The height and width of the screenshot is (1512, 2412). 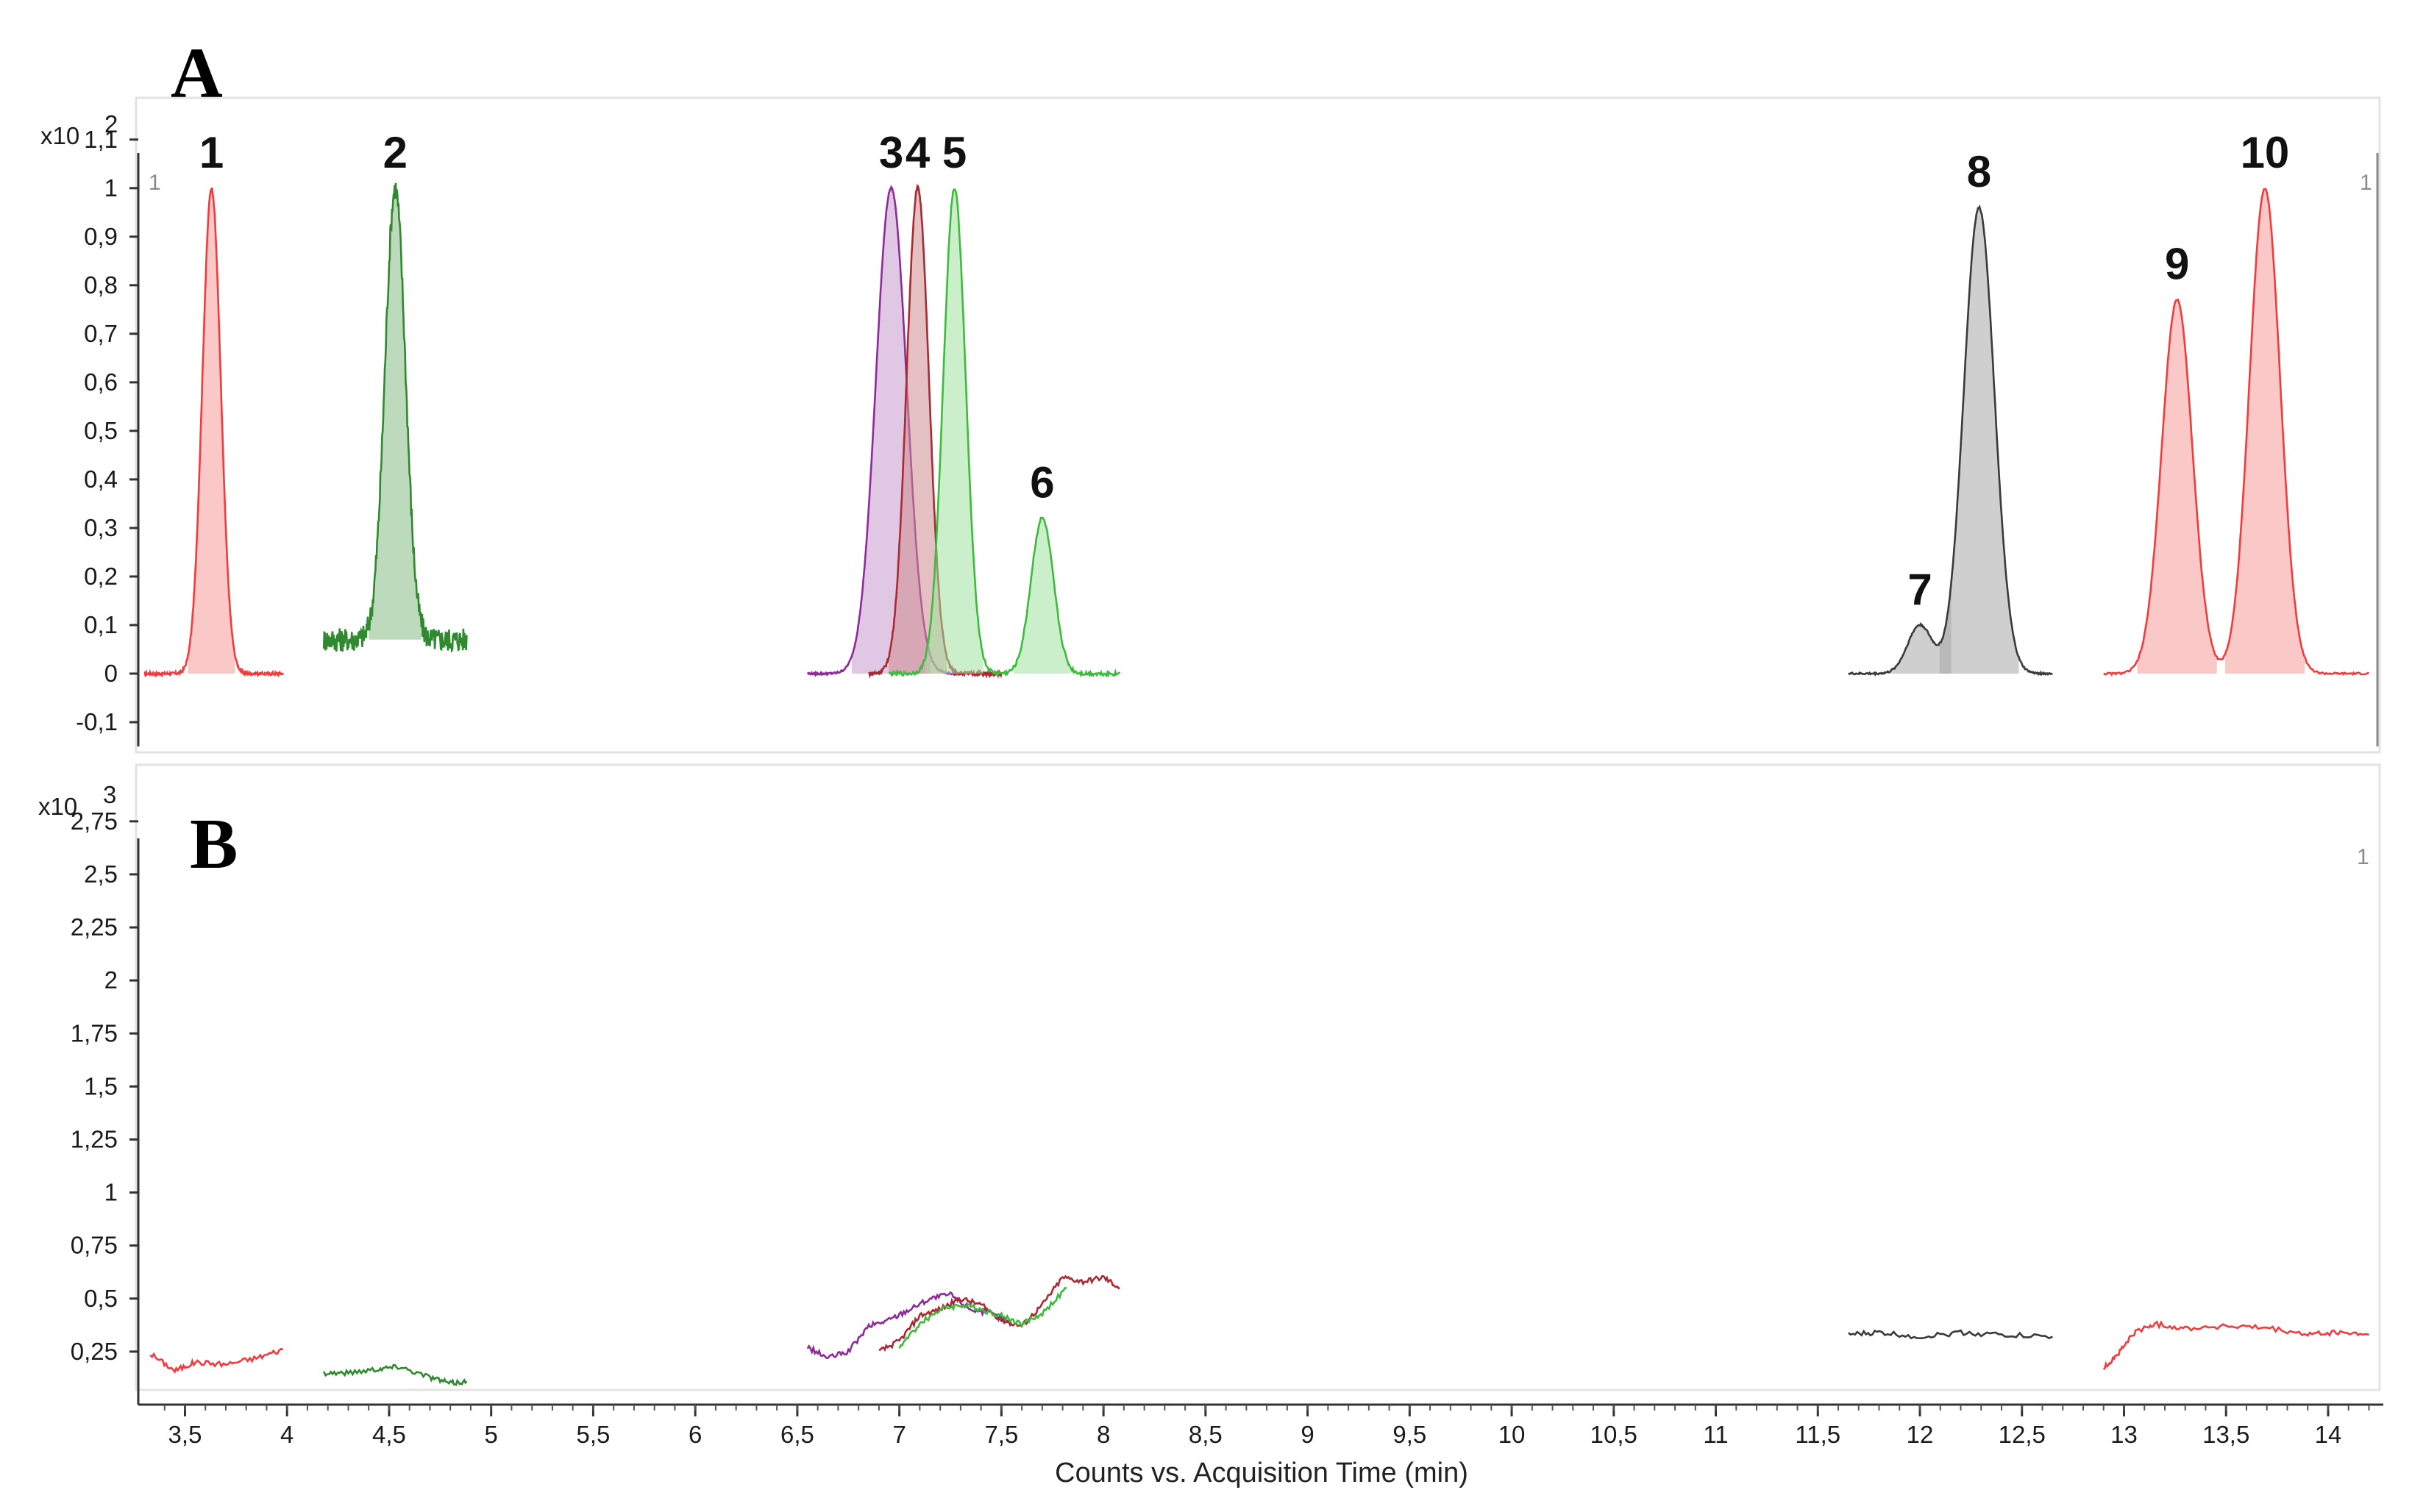 What do you see at coordinates (101, 431) in the screenshot?
I see `panel-a-y-tick-label: 0,5` at bounding box center [101, 431].